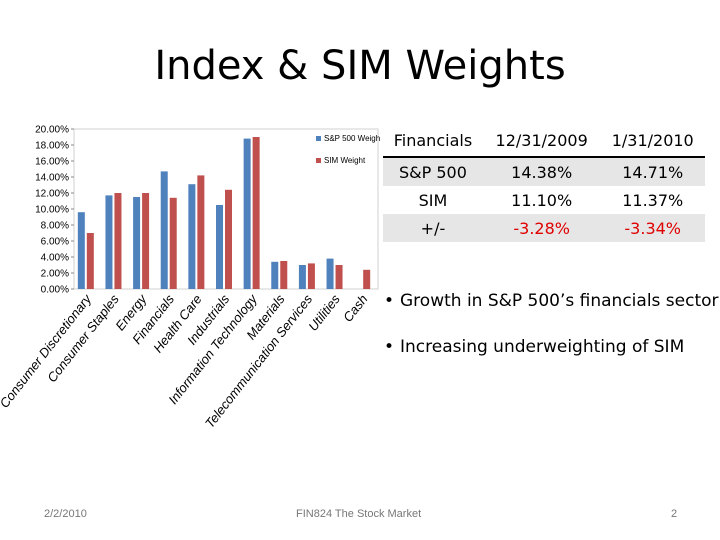 The image size is (720, 540). What do you see at coordinates (360, 66) in the screenshot?
I see `slide-title: Index & SIM Weights` at bounding box center [360, 66].